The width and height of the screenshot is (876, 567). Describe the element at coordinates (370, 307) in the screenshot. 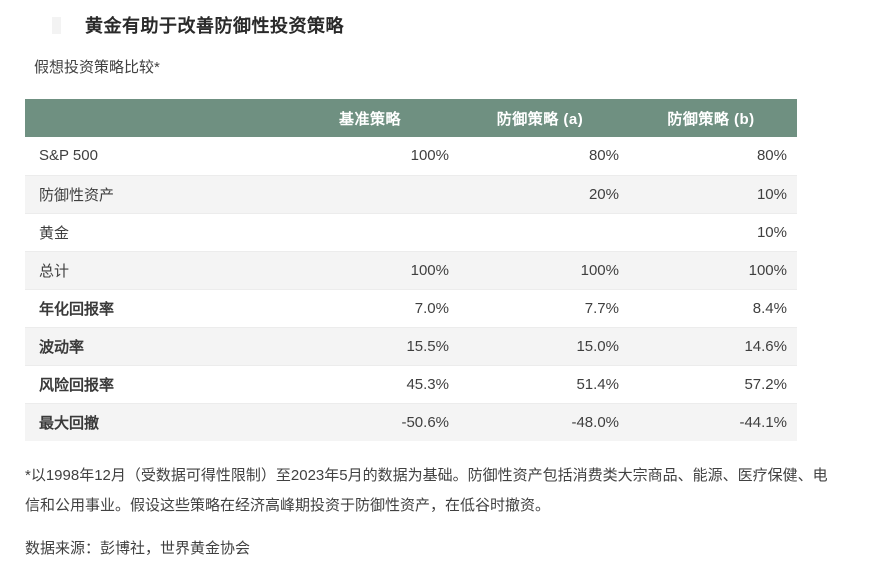

I see `cell-value: 7.0%` at that location.